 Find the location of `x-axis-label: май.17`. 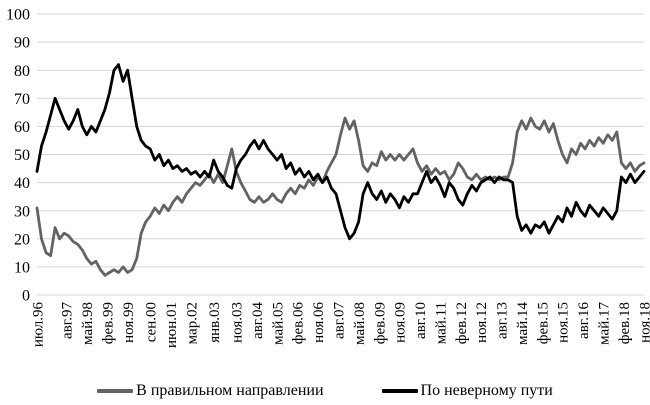

x-axis-label: май.17 is located at coordinates (604, 323).